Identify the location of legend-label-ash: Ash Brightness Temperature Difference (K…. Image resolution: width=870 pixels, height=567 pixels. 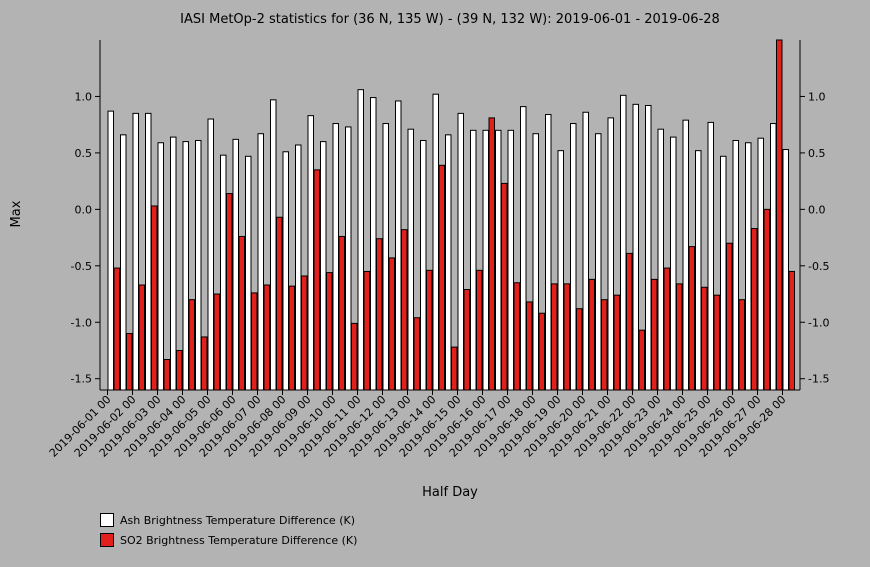
(237, 520).